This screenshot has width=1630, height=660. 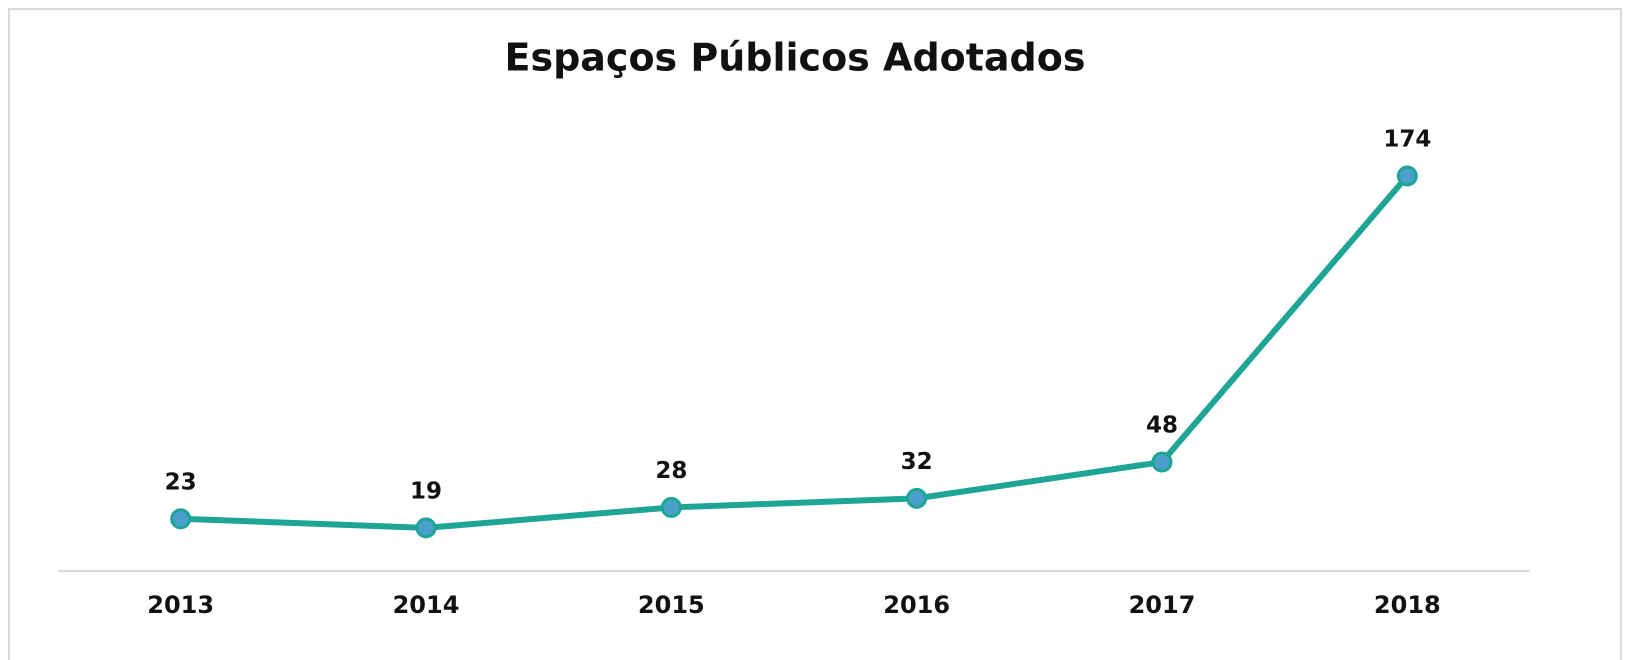 I want to click on x-tick-label: 2018, so click(x=1407, y=605).